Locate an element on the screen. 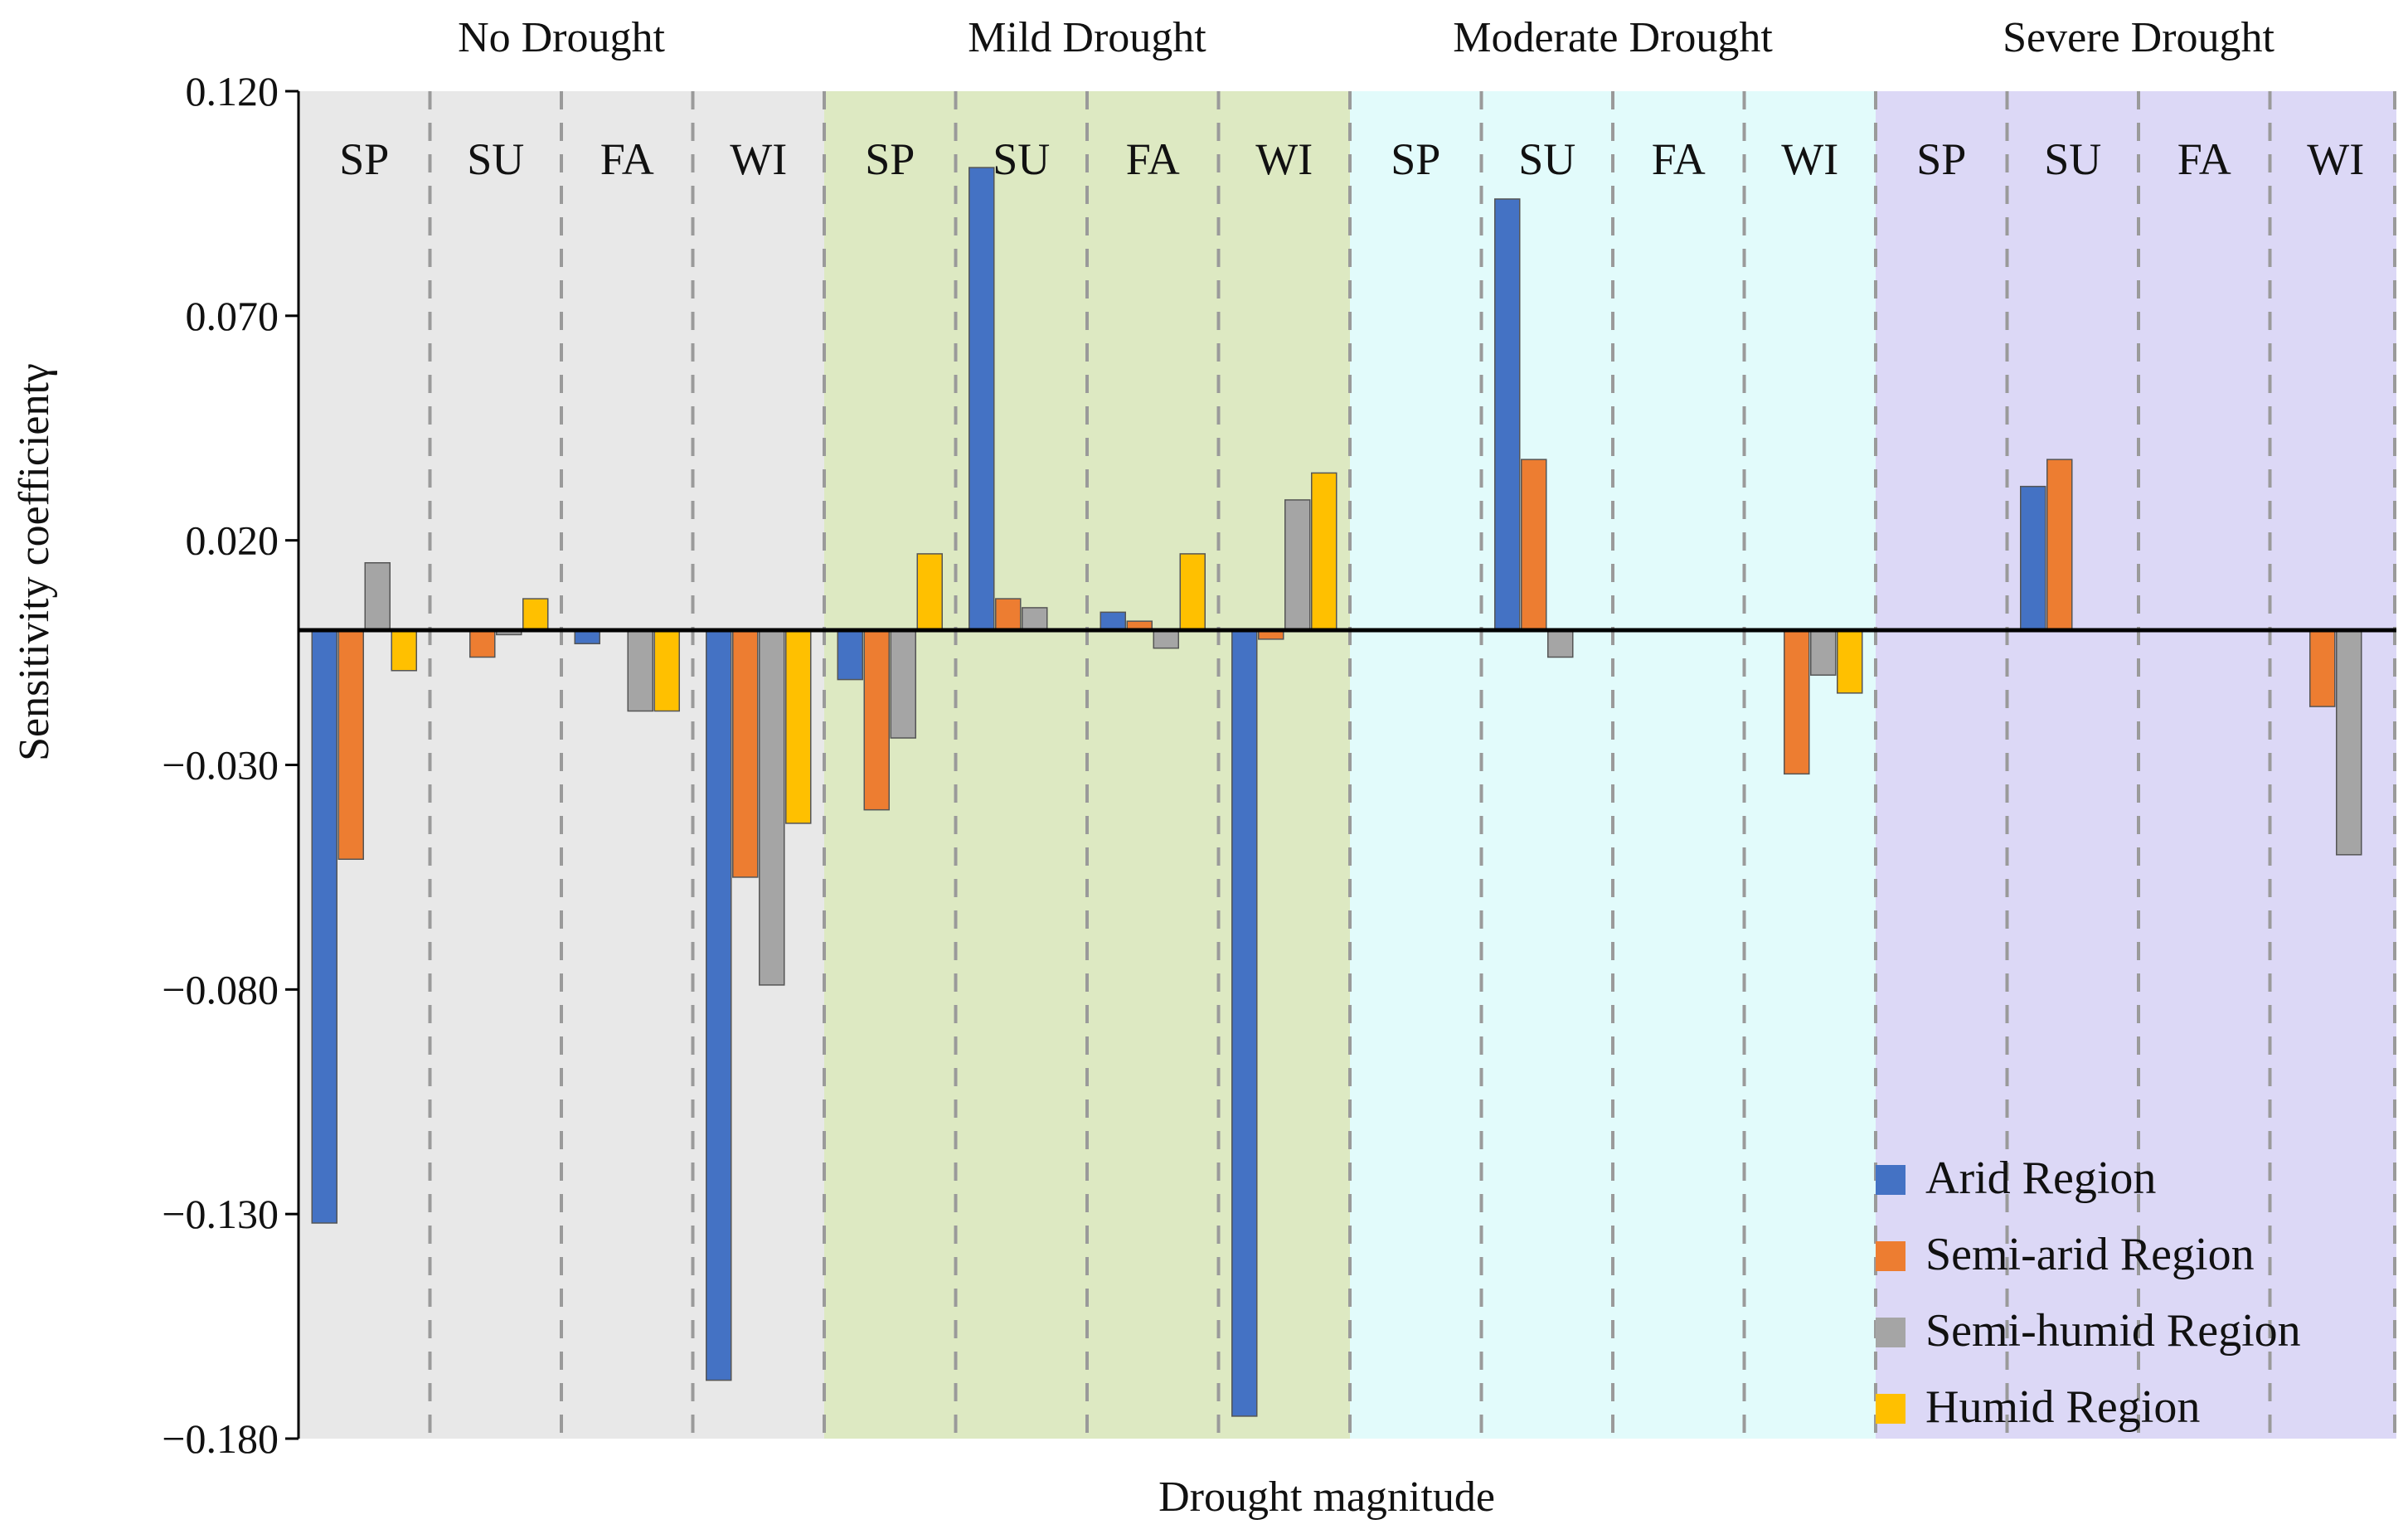 The image size is (2408, 1529). legend-label: Semi-humid Region is located at coordinates (2113, 1331).